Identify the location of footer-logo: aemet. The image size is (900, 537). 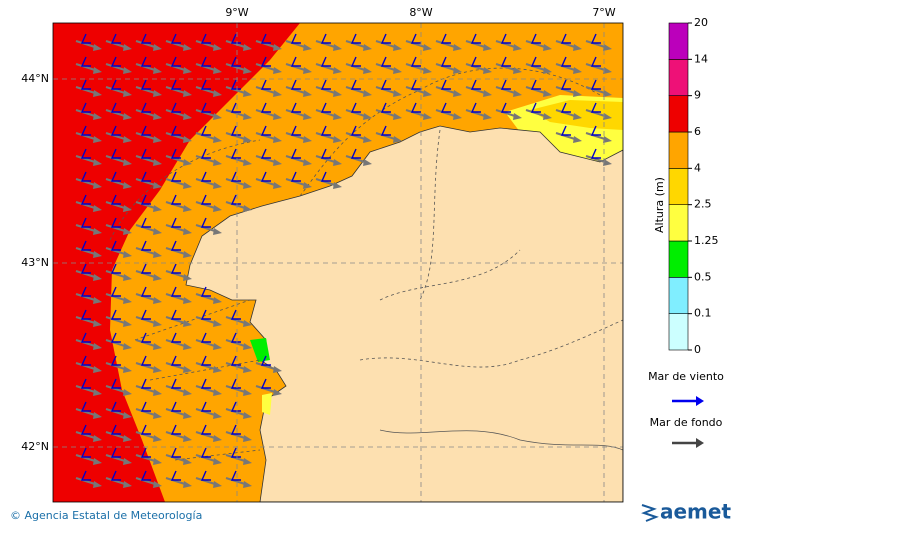
(695, 512).